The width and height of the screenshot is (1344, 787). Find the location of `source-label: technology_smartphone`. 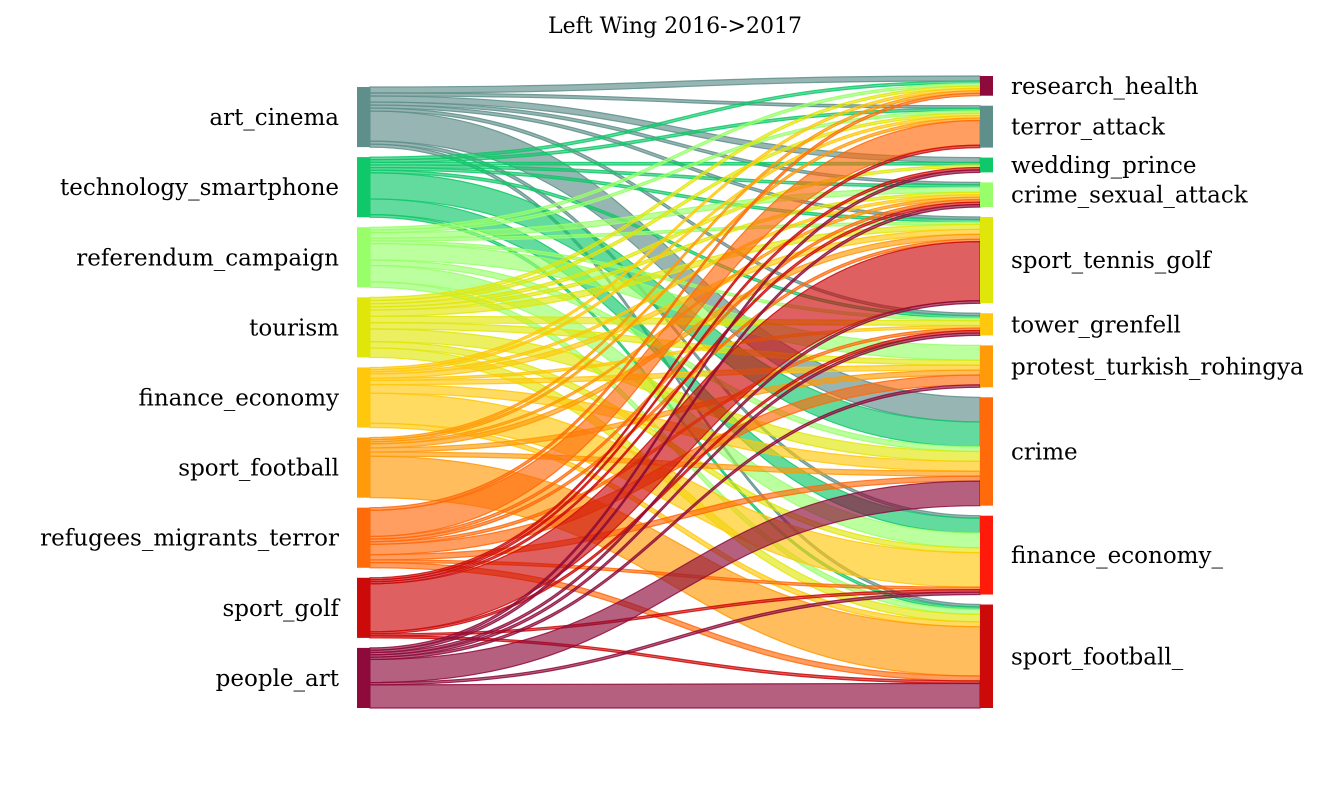

source-label: technology_smartphone is located at coordinates (199, 188).